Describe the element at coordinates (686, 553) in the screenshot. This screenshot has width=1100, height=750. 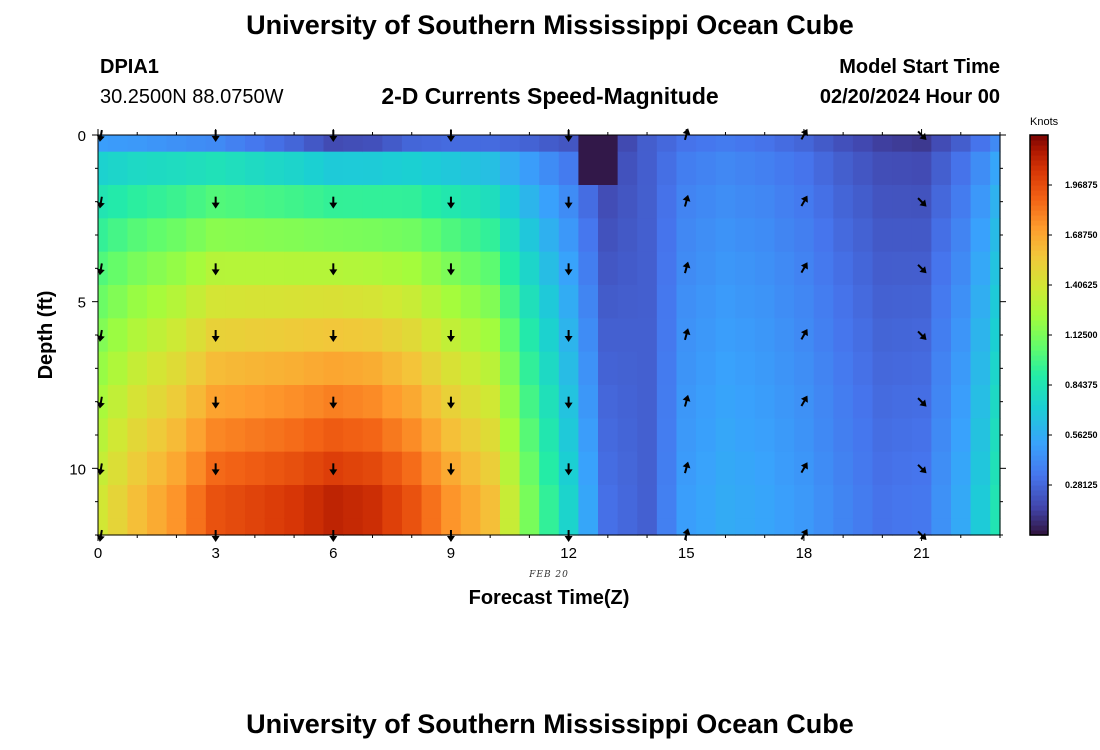
I see `x-tick-label: 15` at that location.